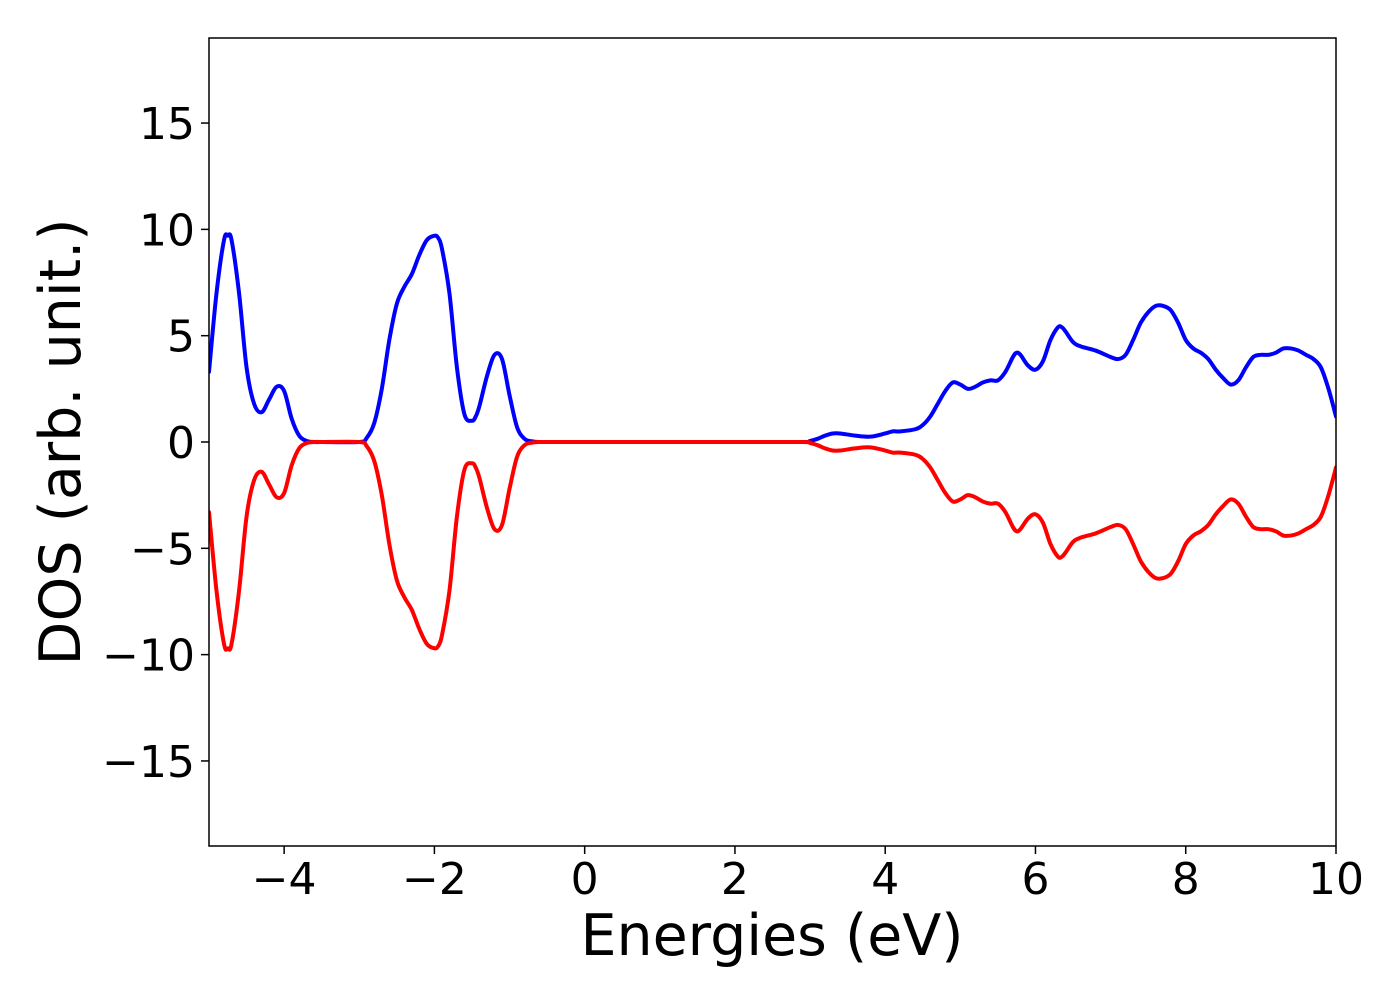 Image resolution: width=1400 pixels, height=1000 pixels. What do you see at coordinates (167, 124) in the screenshot?
I see `y-tick-label: 15` at bounding box center [167, 124].